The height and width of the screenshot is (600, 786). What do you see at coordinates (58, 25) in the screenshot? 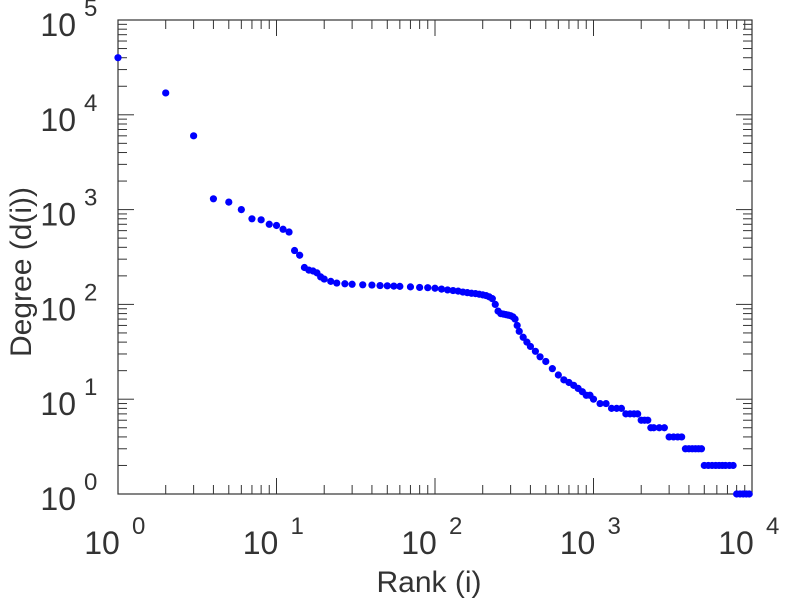
I see `y-tick-label-5: 10` at bounding box center [58, 25].